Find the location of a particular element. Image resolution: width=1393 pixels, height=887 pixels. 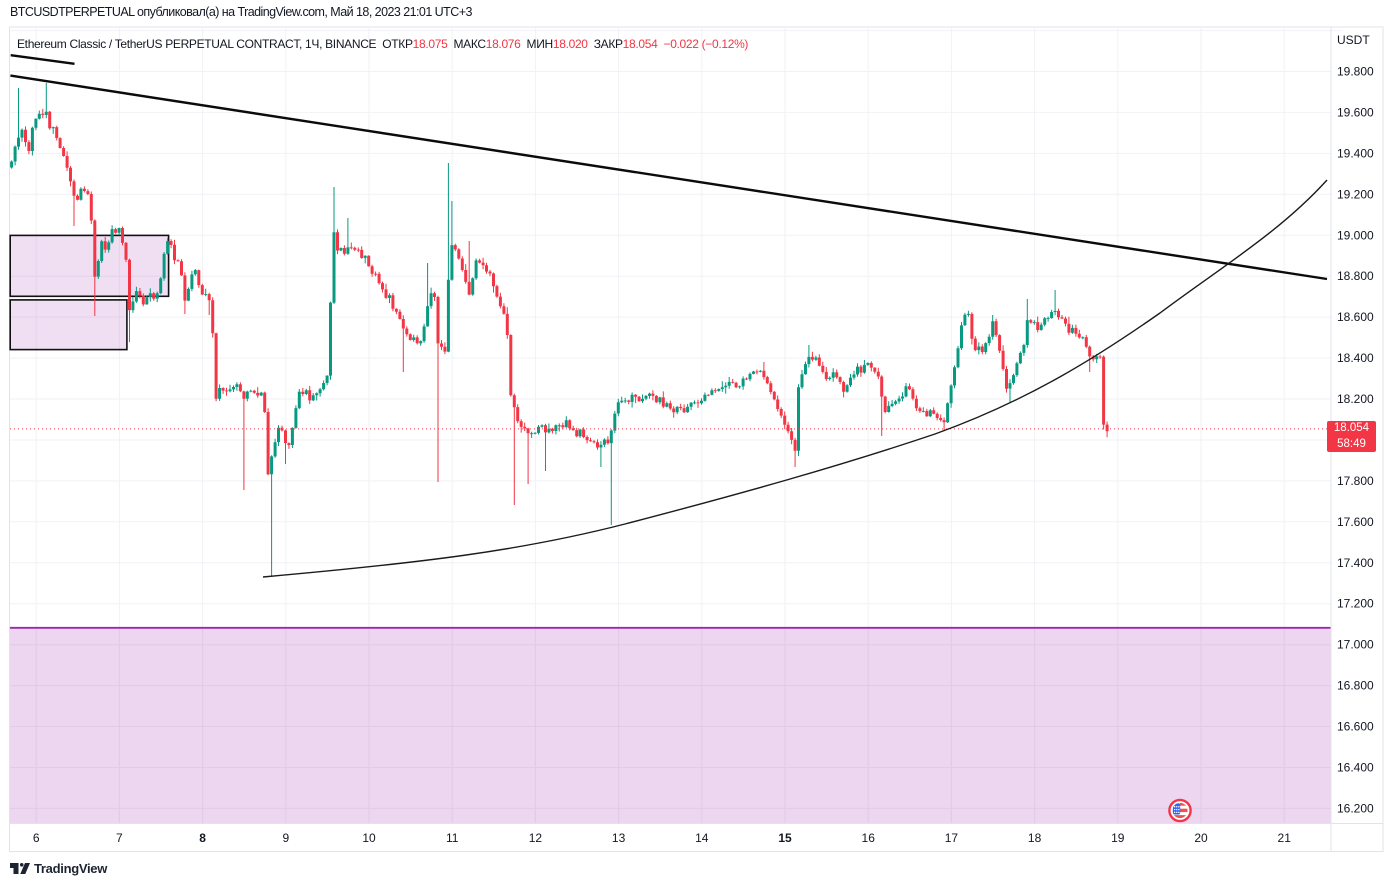

svg-text: 9 is located at coordinates (285, 838).